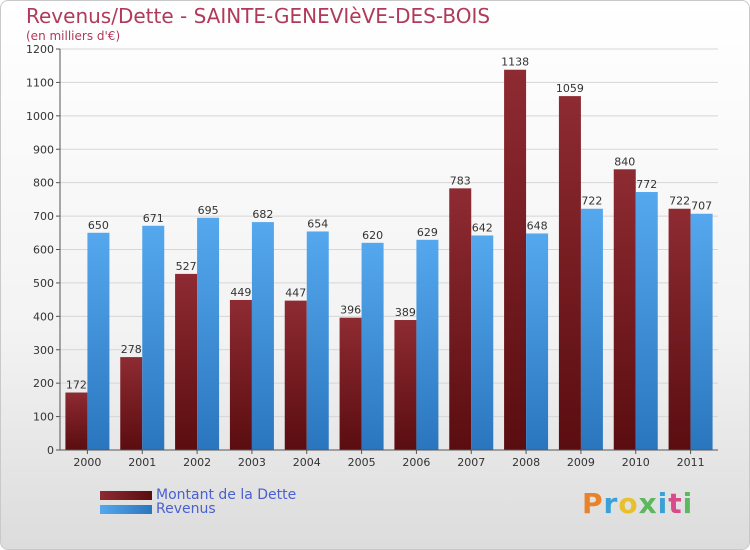 The width and height of the screenshot is (750, 550). What do you see at coordinates (405, 312) in the screenshot?
I see `data-label: 389` at bounding box center [405, 312].